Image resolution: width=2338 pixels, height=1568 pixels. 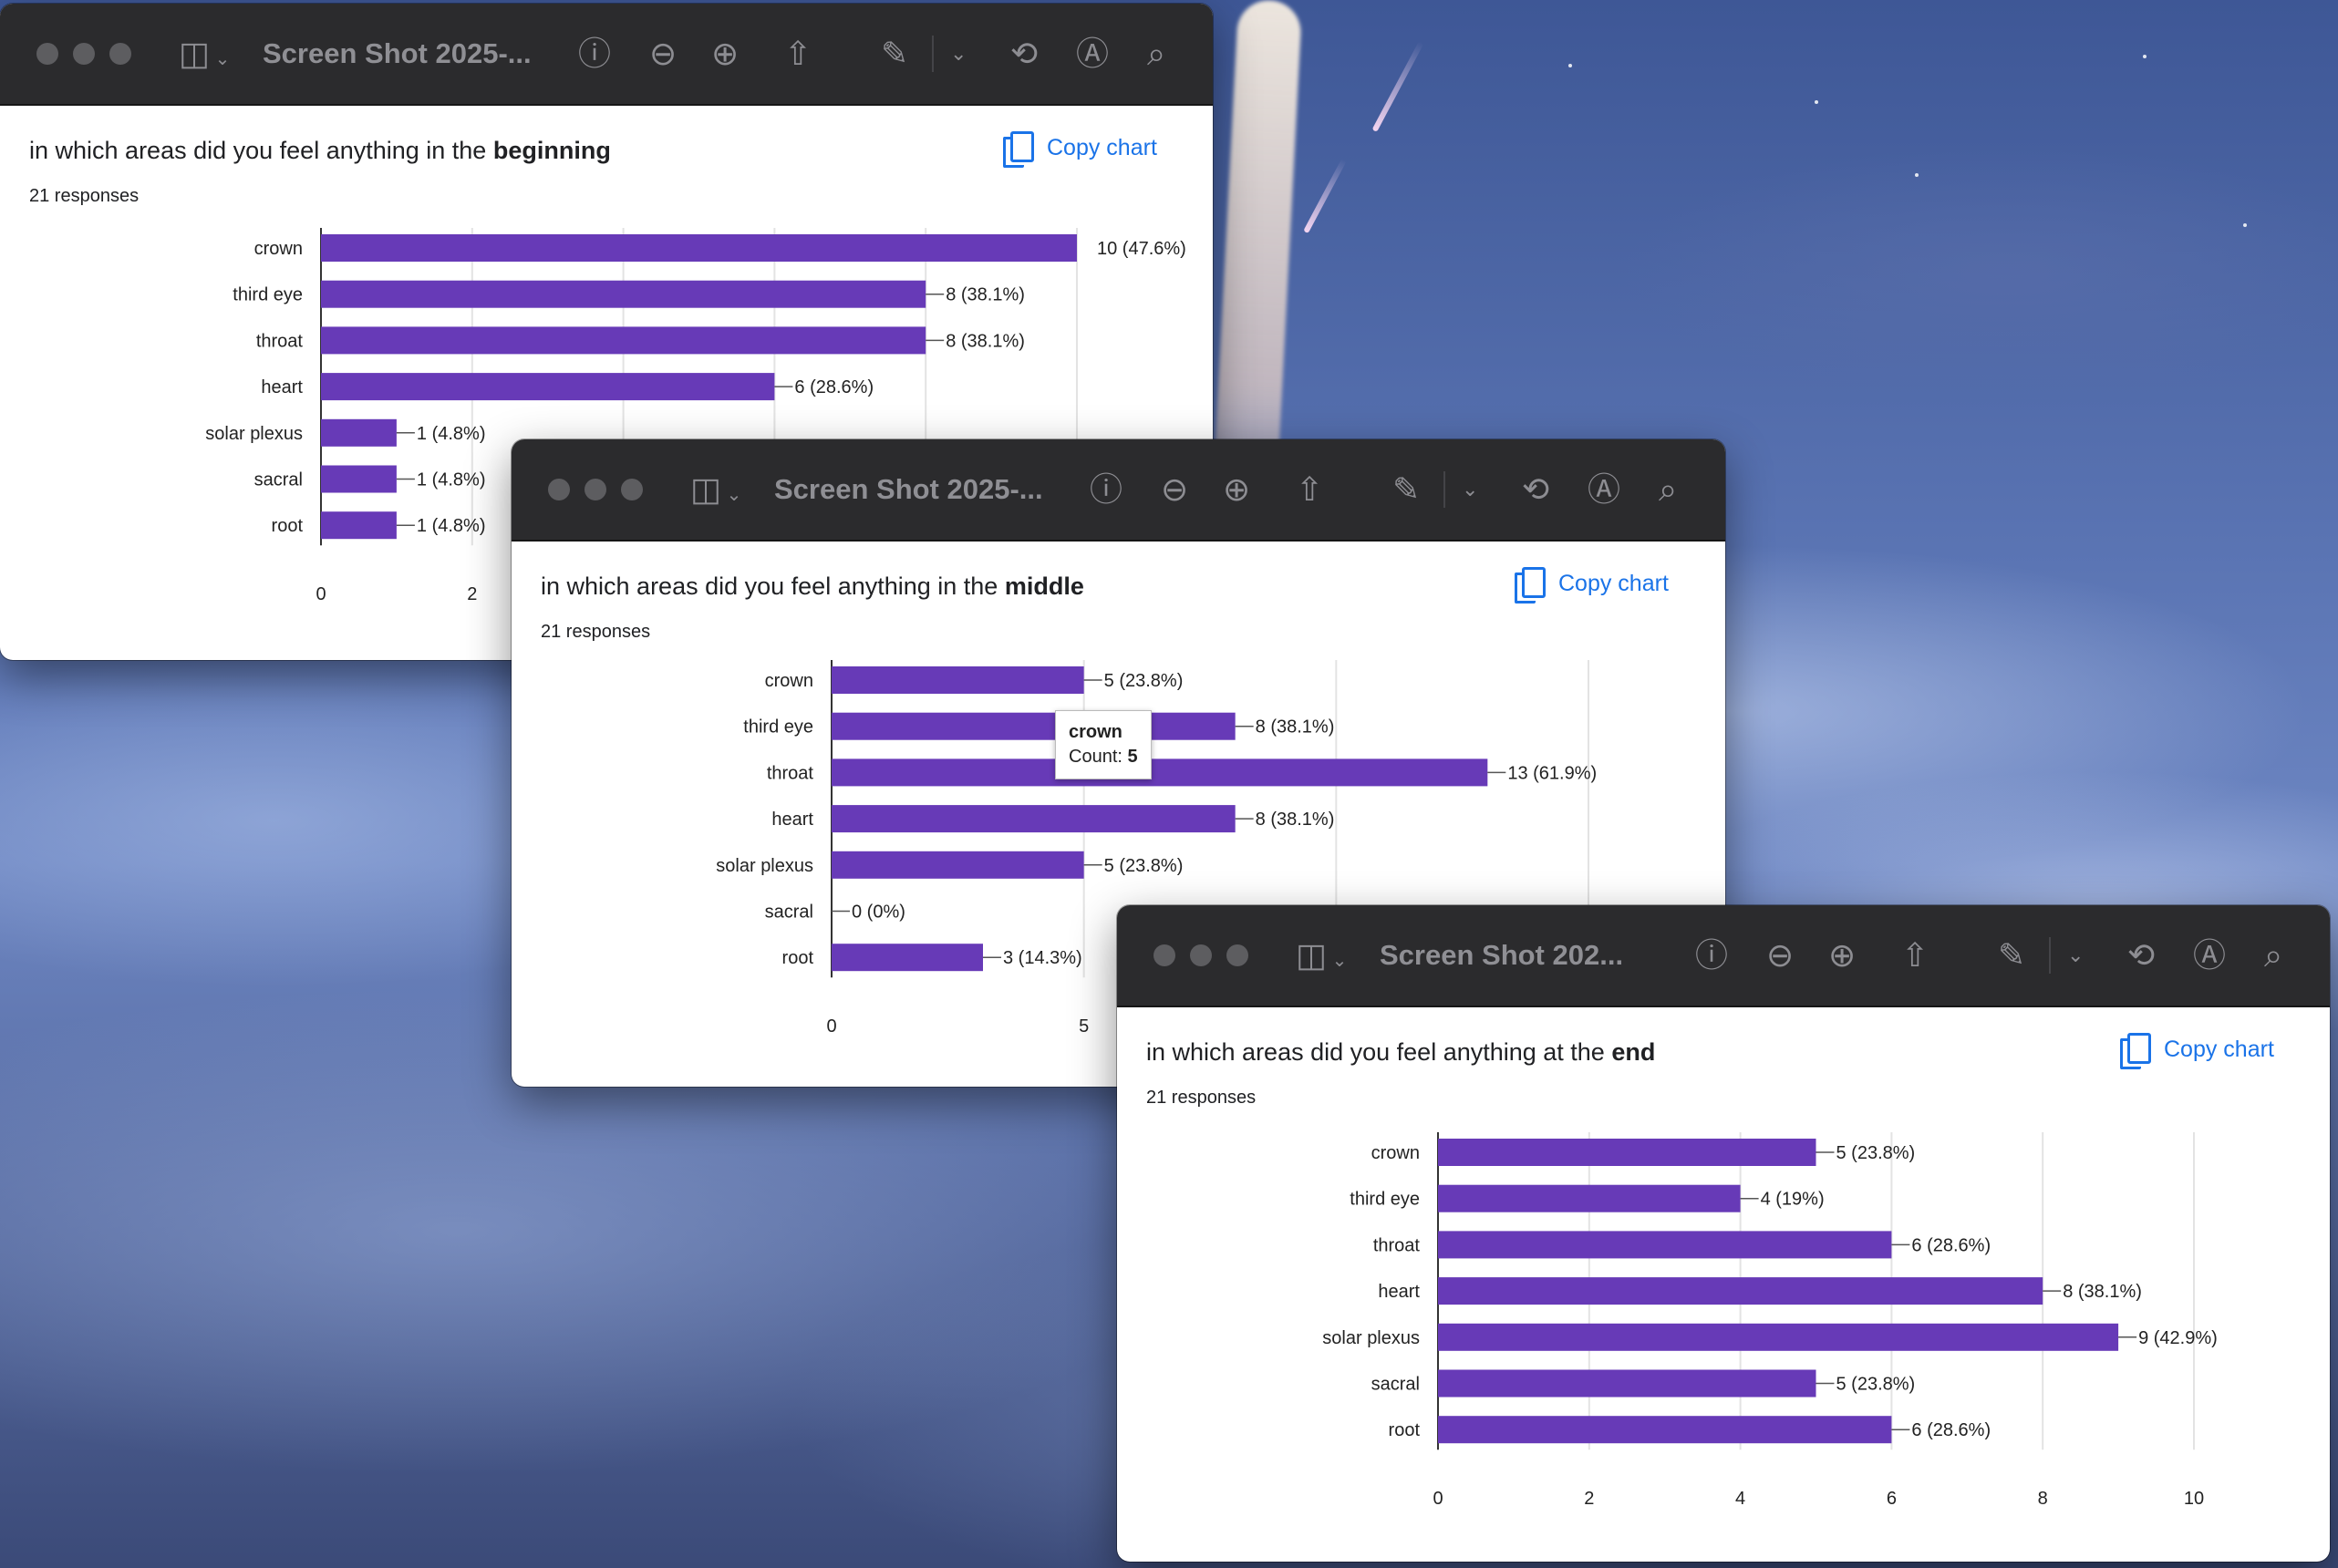 What do you see at coordinates (1892, 1499) in the screenshot?
I see `x-tick-label: 6` at bounding box center [1892, 1499].